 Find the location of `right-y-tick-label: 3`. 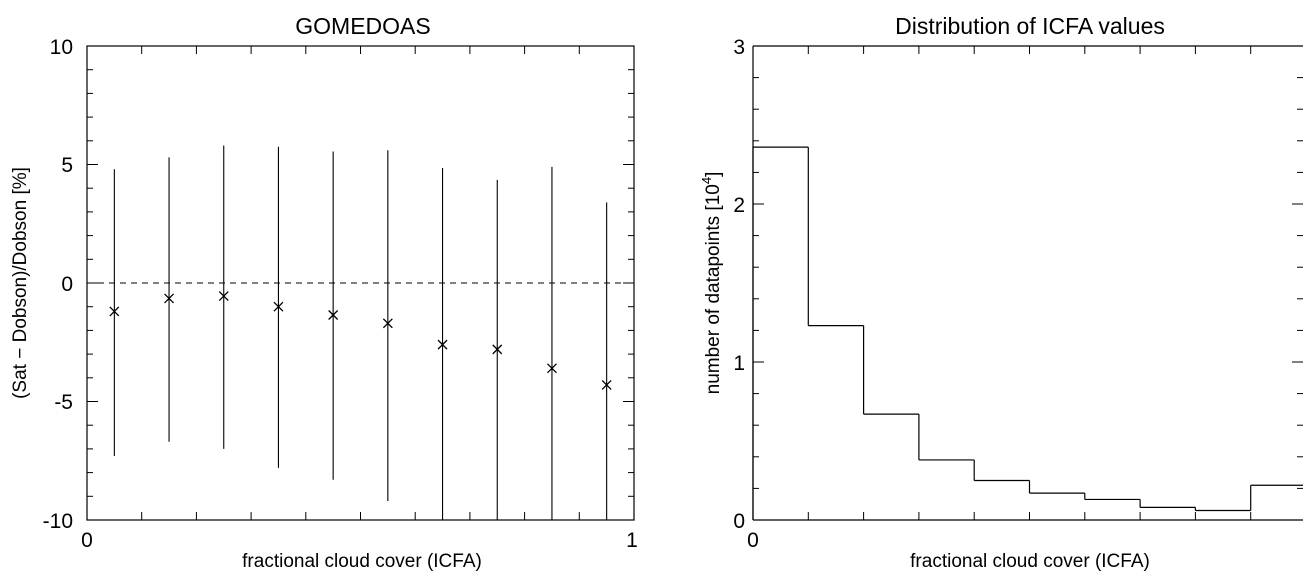

right-y-tick-label: 3 is located at coordinates (739, 47).